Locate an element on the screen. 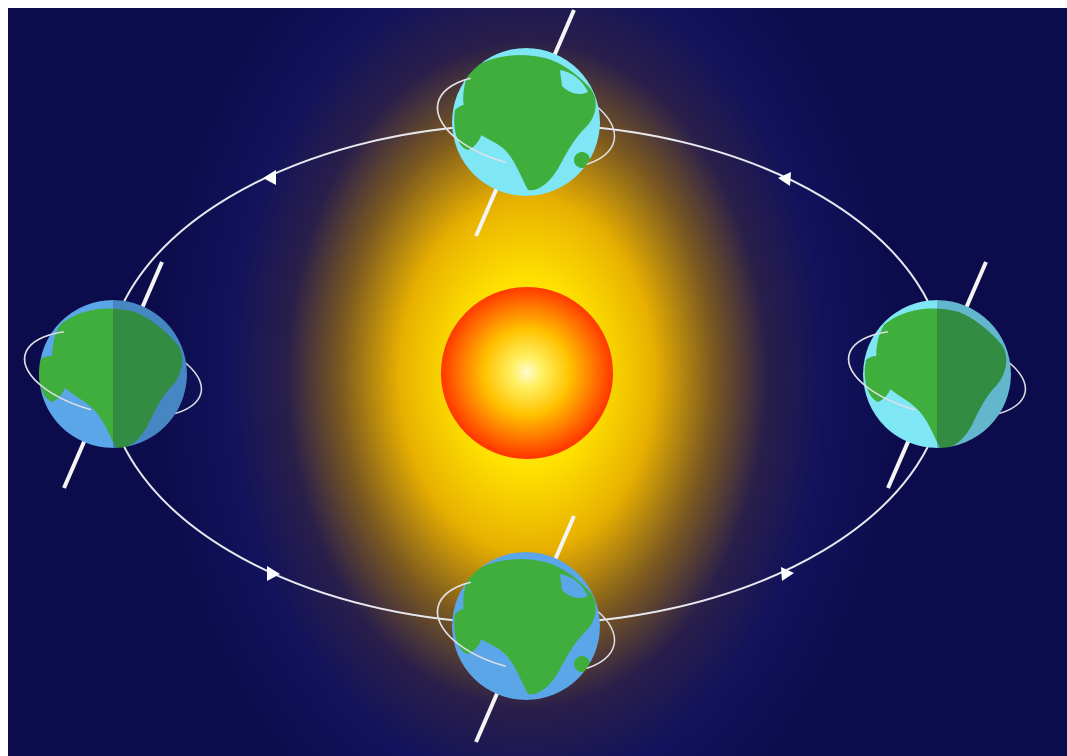  earth-bottom is located at coordinates (526, 629).